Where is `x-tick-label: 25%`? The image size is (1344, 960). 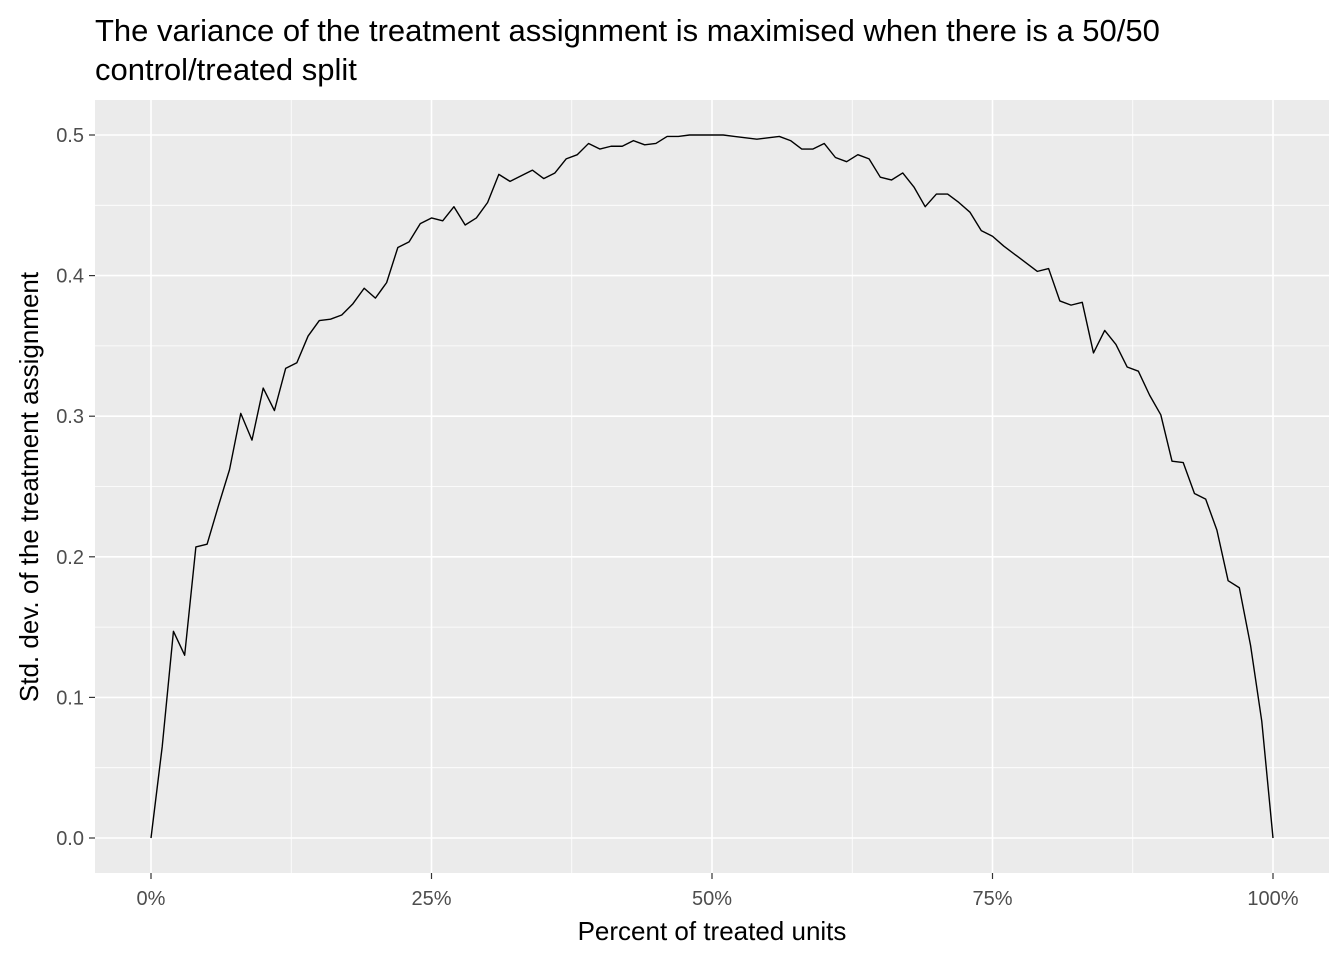
x-tick-label: 25% is located at coordinates (431, 899).